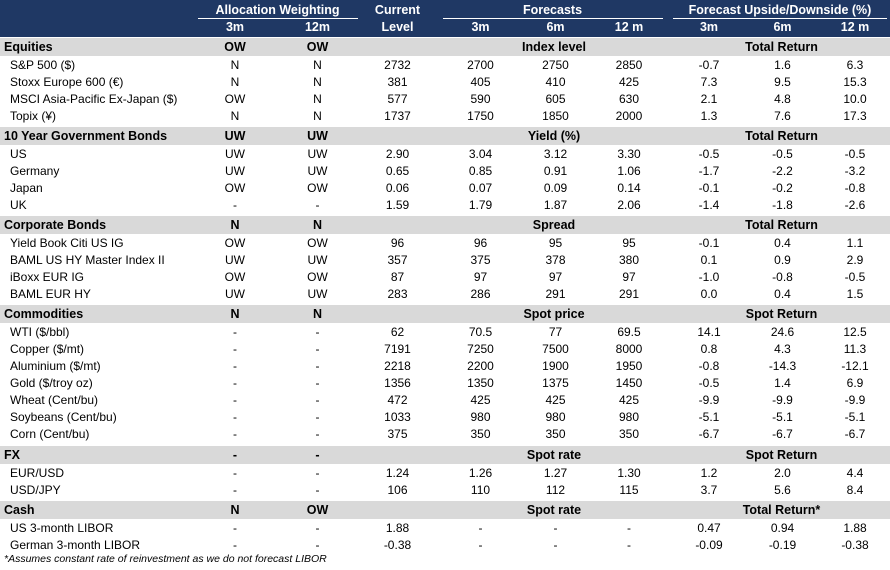 This screenshot has height=570, width=890. Describe the element at coordinates (317, 136) in the screenshot. I see `section-weight-12m: UW` at that location.